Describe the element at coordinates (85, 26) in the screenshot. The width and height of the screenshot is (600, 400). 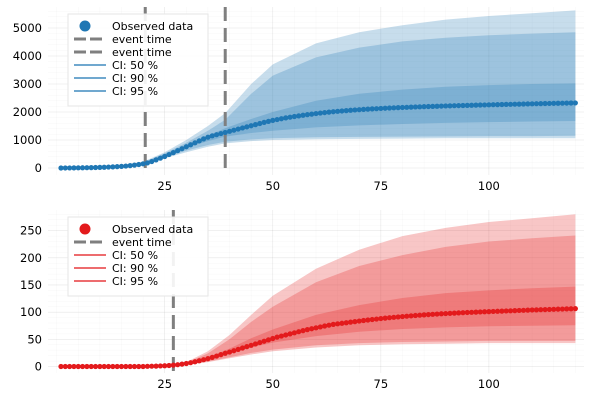
I see `legend-marker` at that location.